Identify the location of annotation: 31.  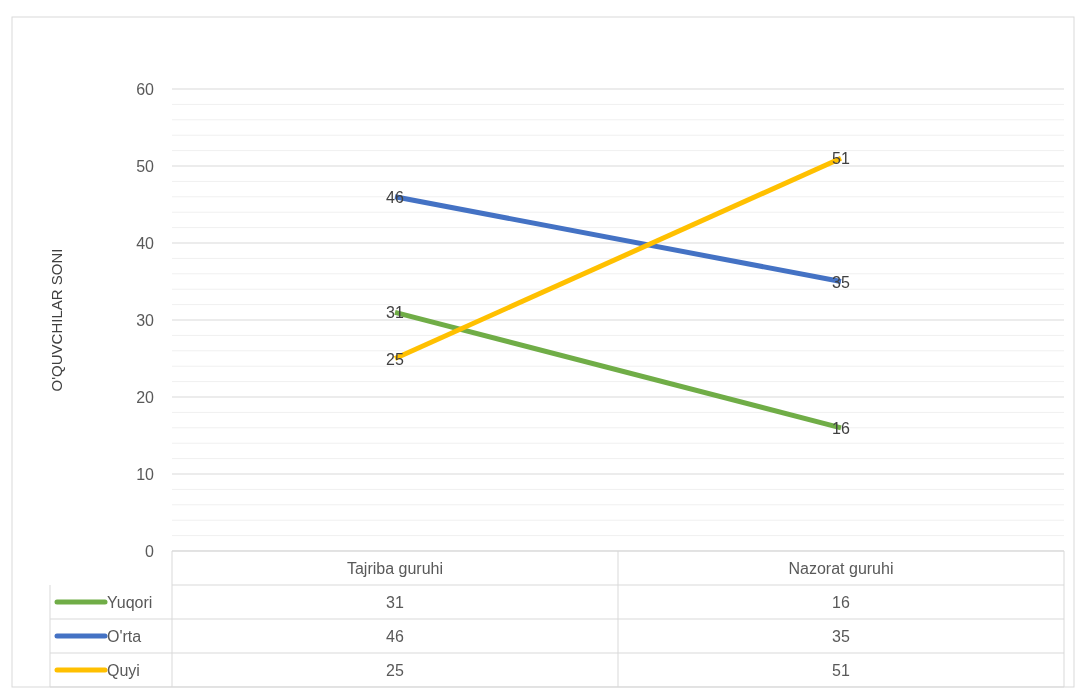
(395, 313).